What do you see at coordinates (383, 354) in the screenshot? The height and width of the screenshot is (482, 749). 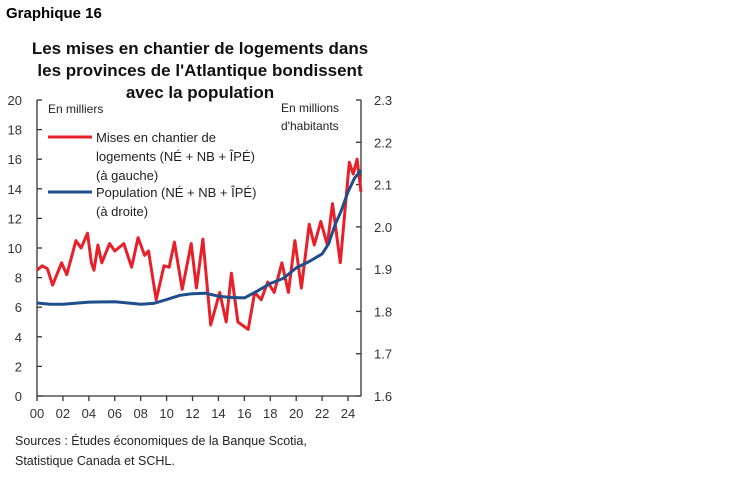 I see `right-tick-label: 1.7` at bounding box center [383, 354].